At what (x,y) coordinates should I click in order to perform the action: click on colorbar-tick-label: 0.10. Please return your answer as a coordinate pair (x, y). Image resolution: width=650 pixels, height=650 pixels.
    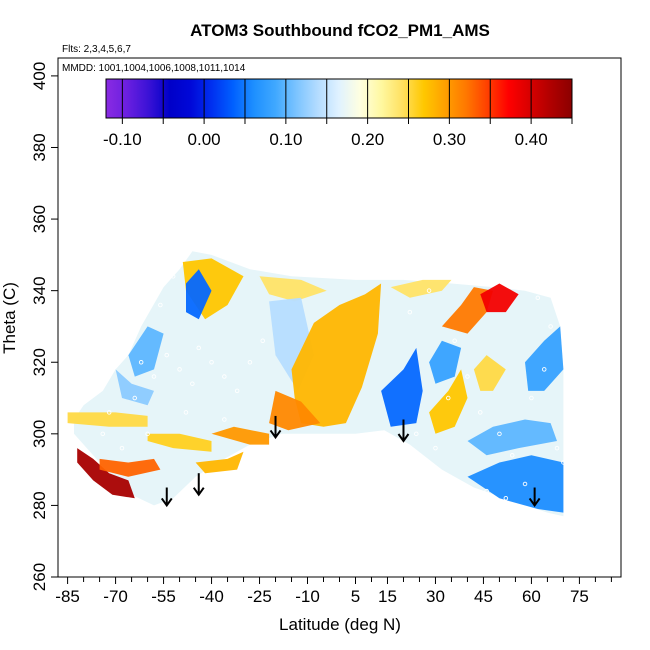
    Looking at the image, I should click on (285, 139).